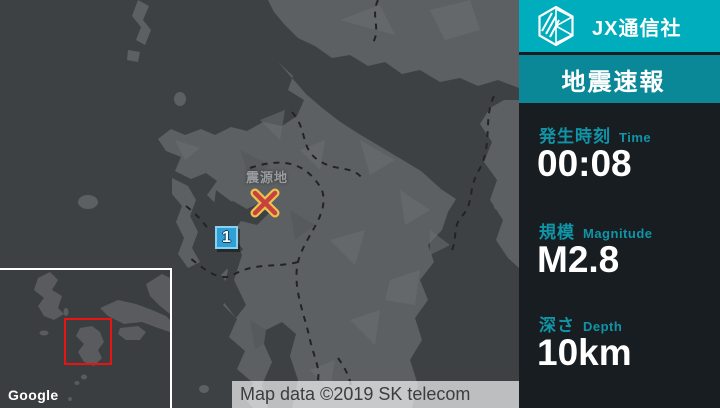  I want to click on brand-header: JX通信社, so click(619, 26).